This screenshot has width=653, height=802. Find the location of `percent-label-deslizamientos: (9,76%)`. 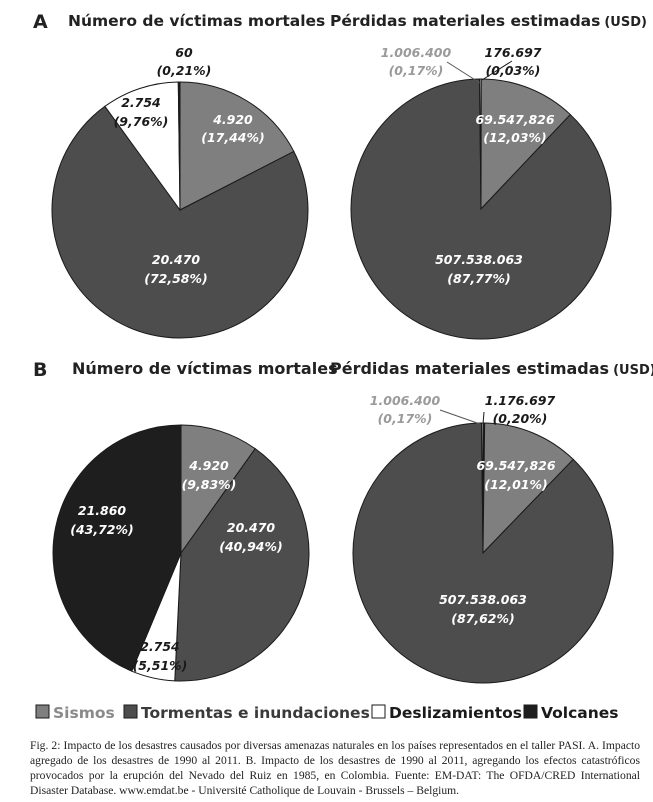

percent-label-deslizamientos: (9,76%) is located at coordinates (141, 121).